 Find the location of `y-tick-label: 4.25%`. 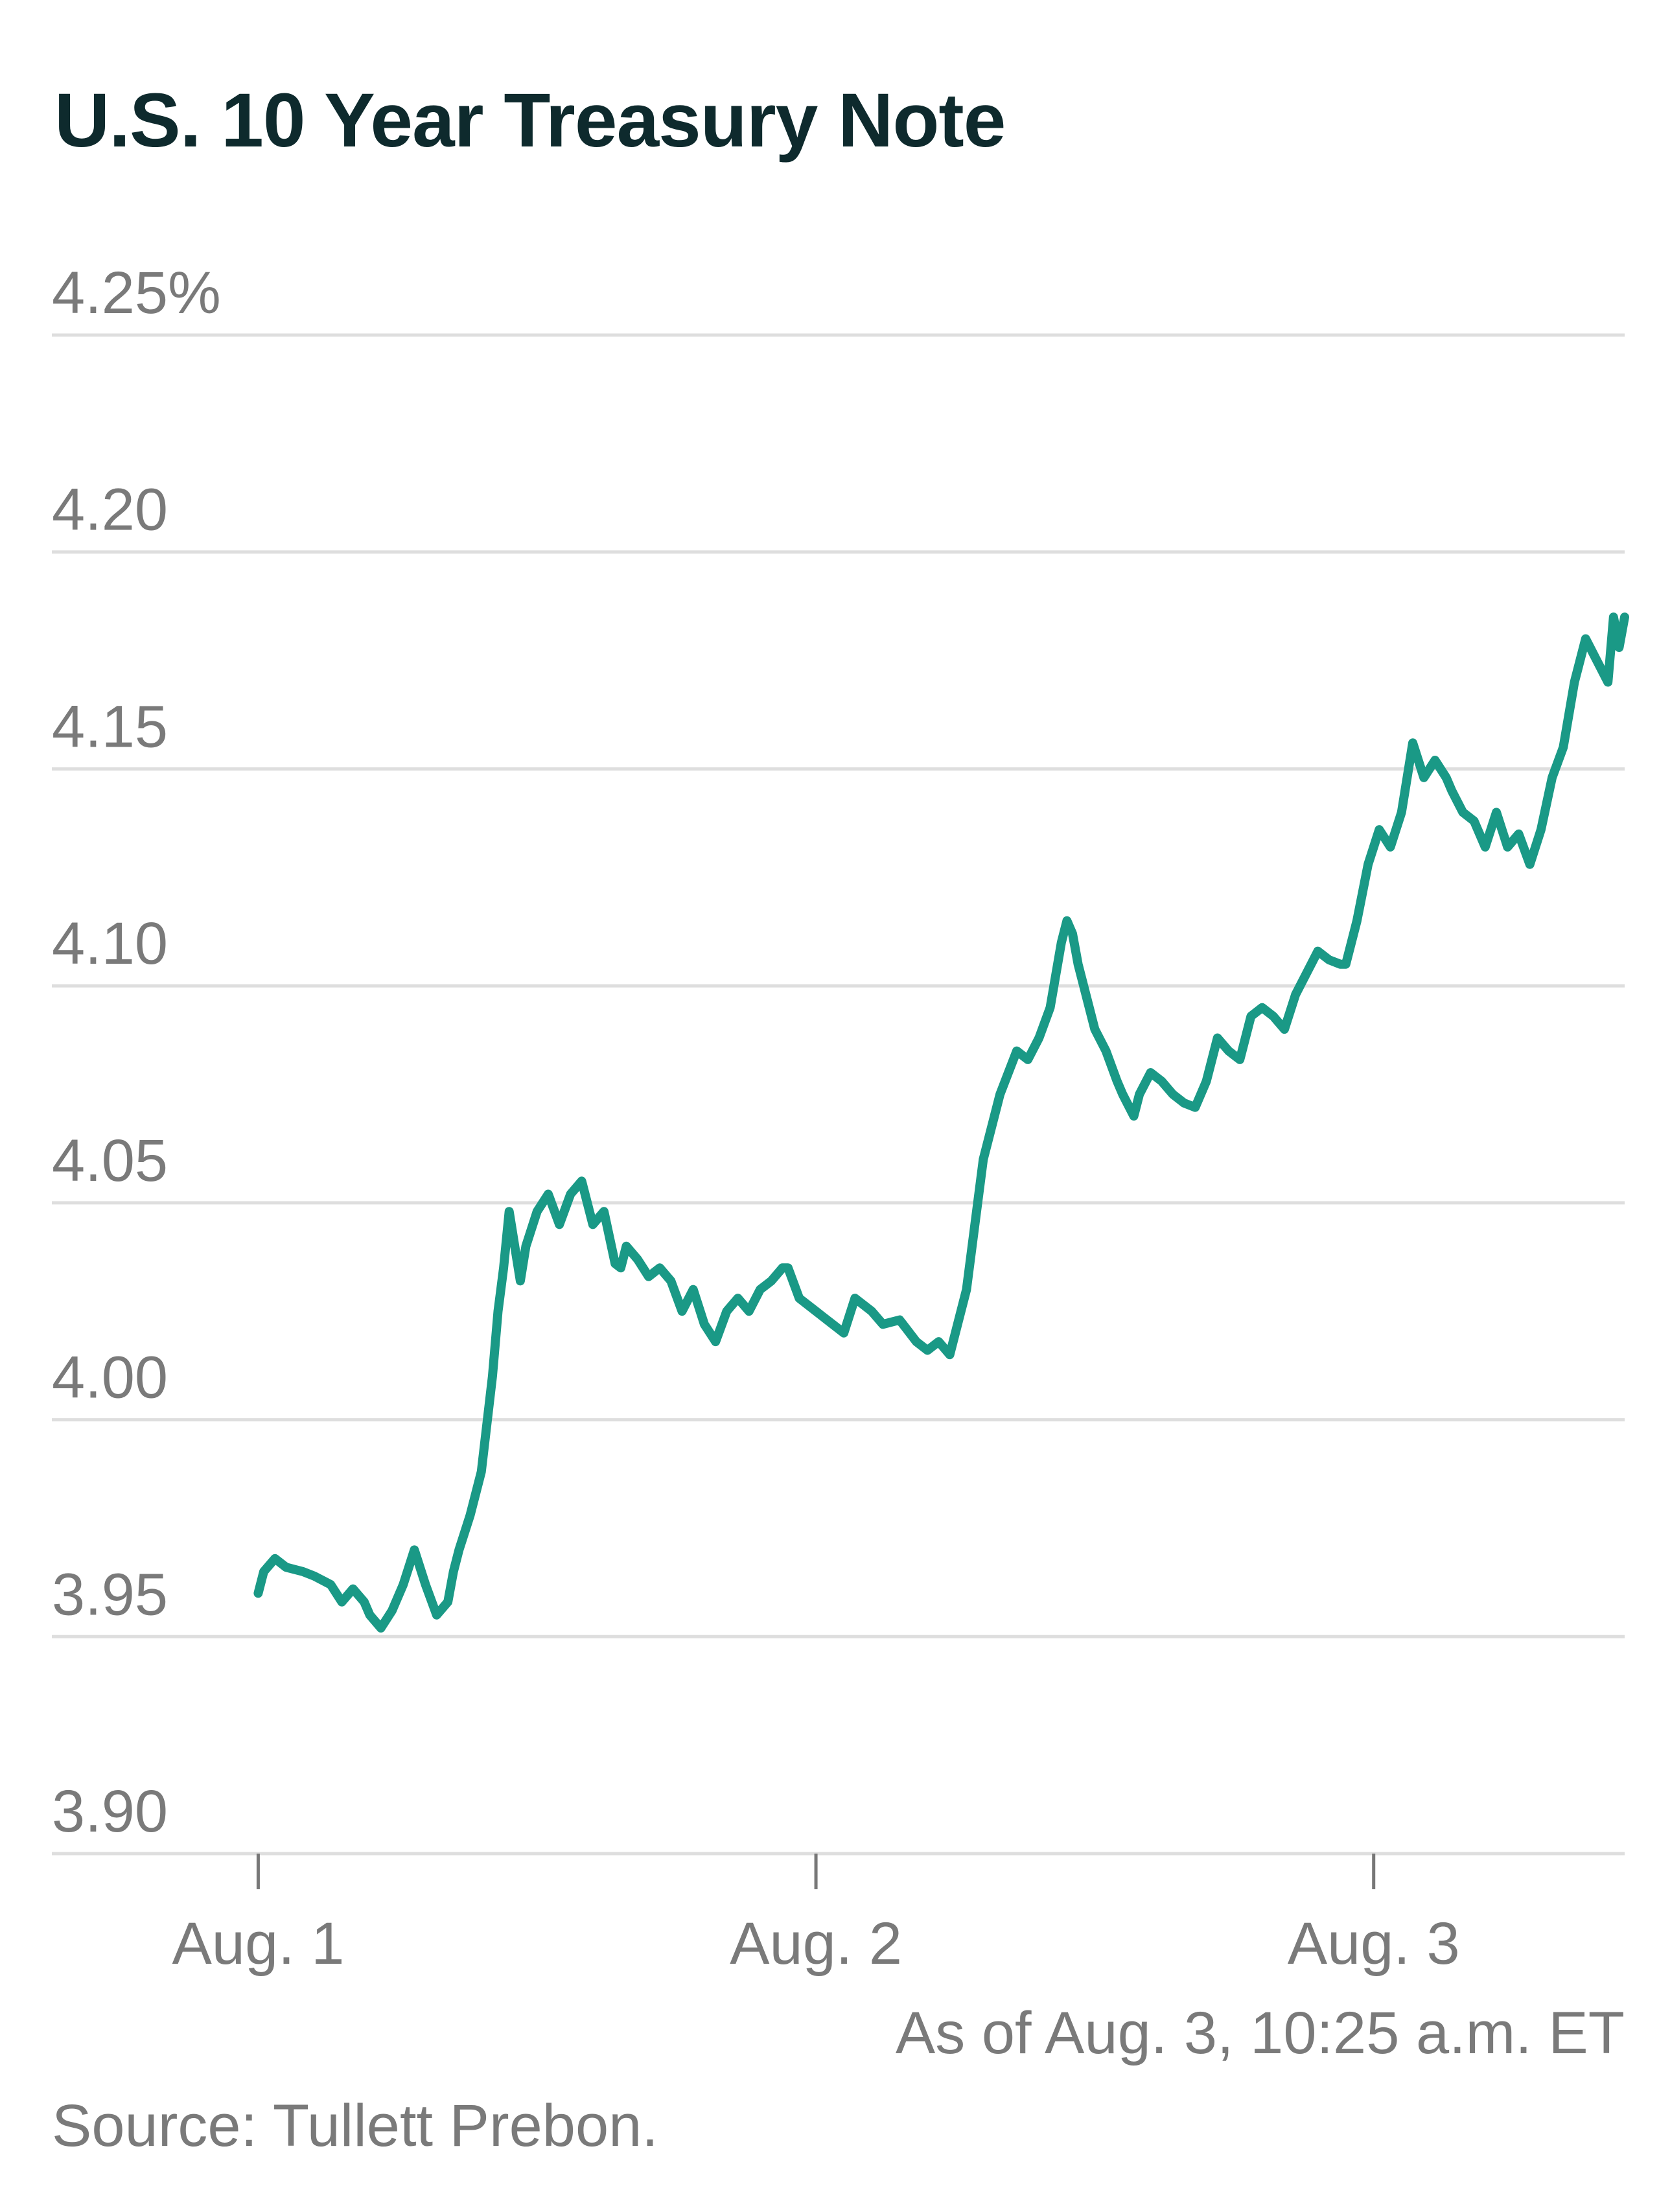

y-tick-label: 4.25% is located at coordinates (136, 293).